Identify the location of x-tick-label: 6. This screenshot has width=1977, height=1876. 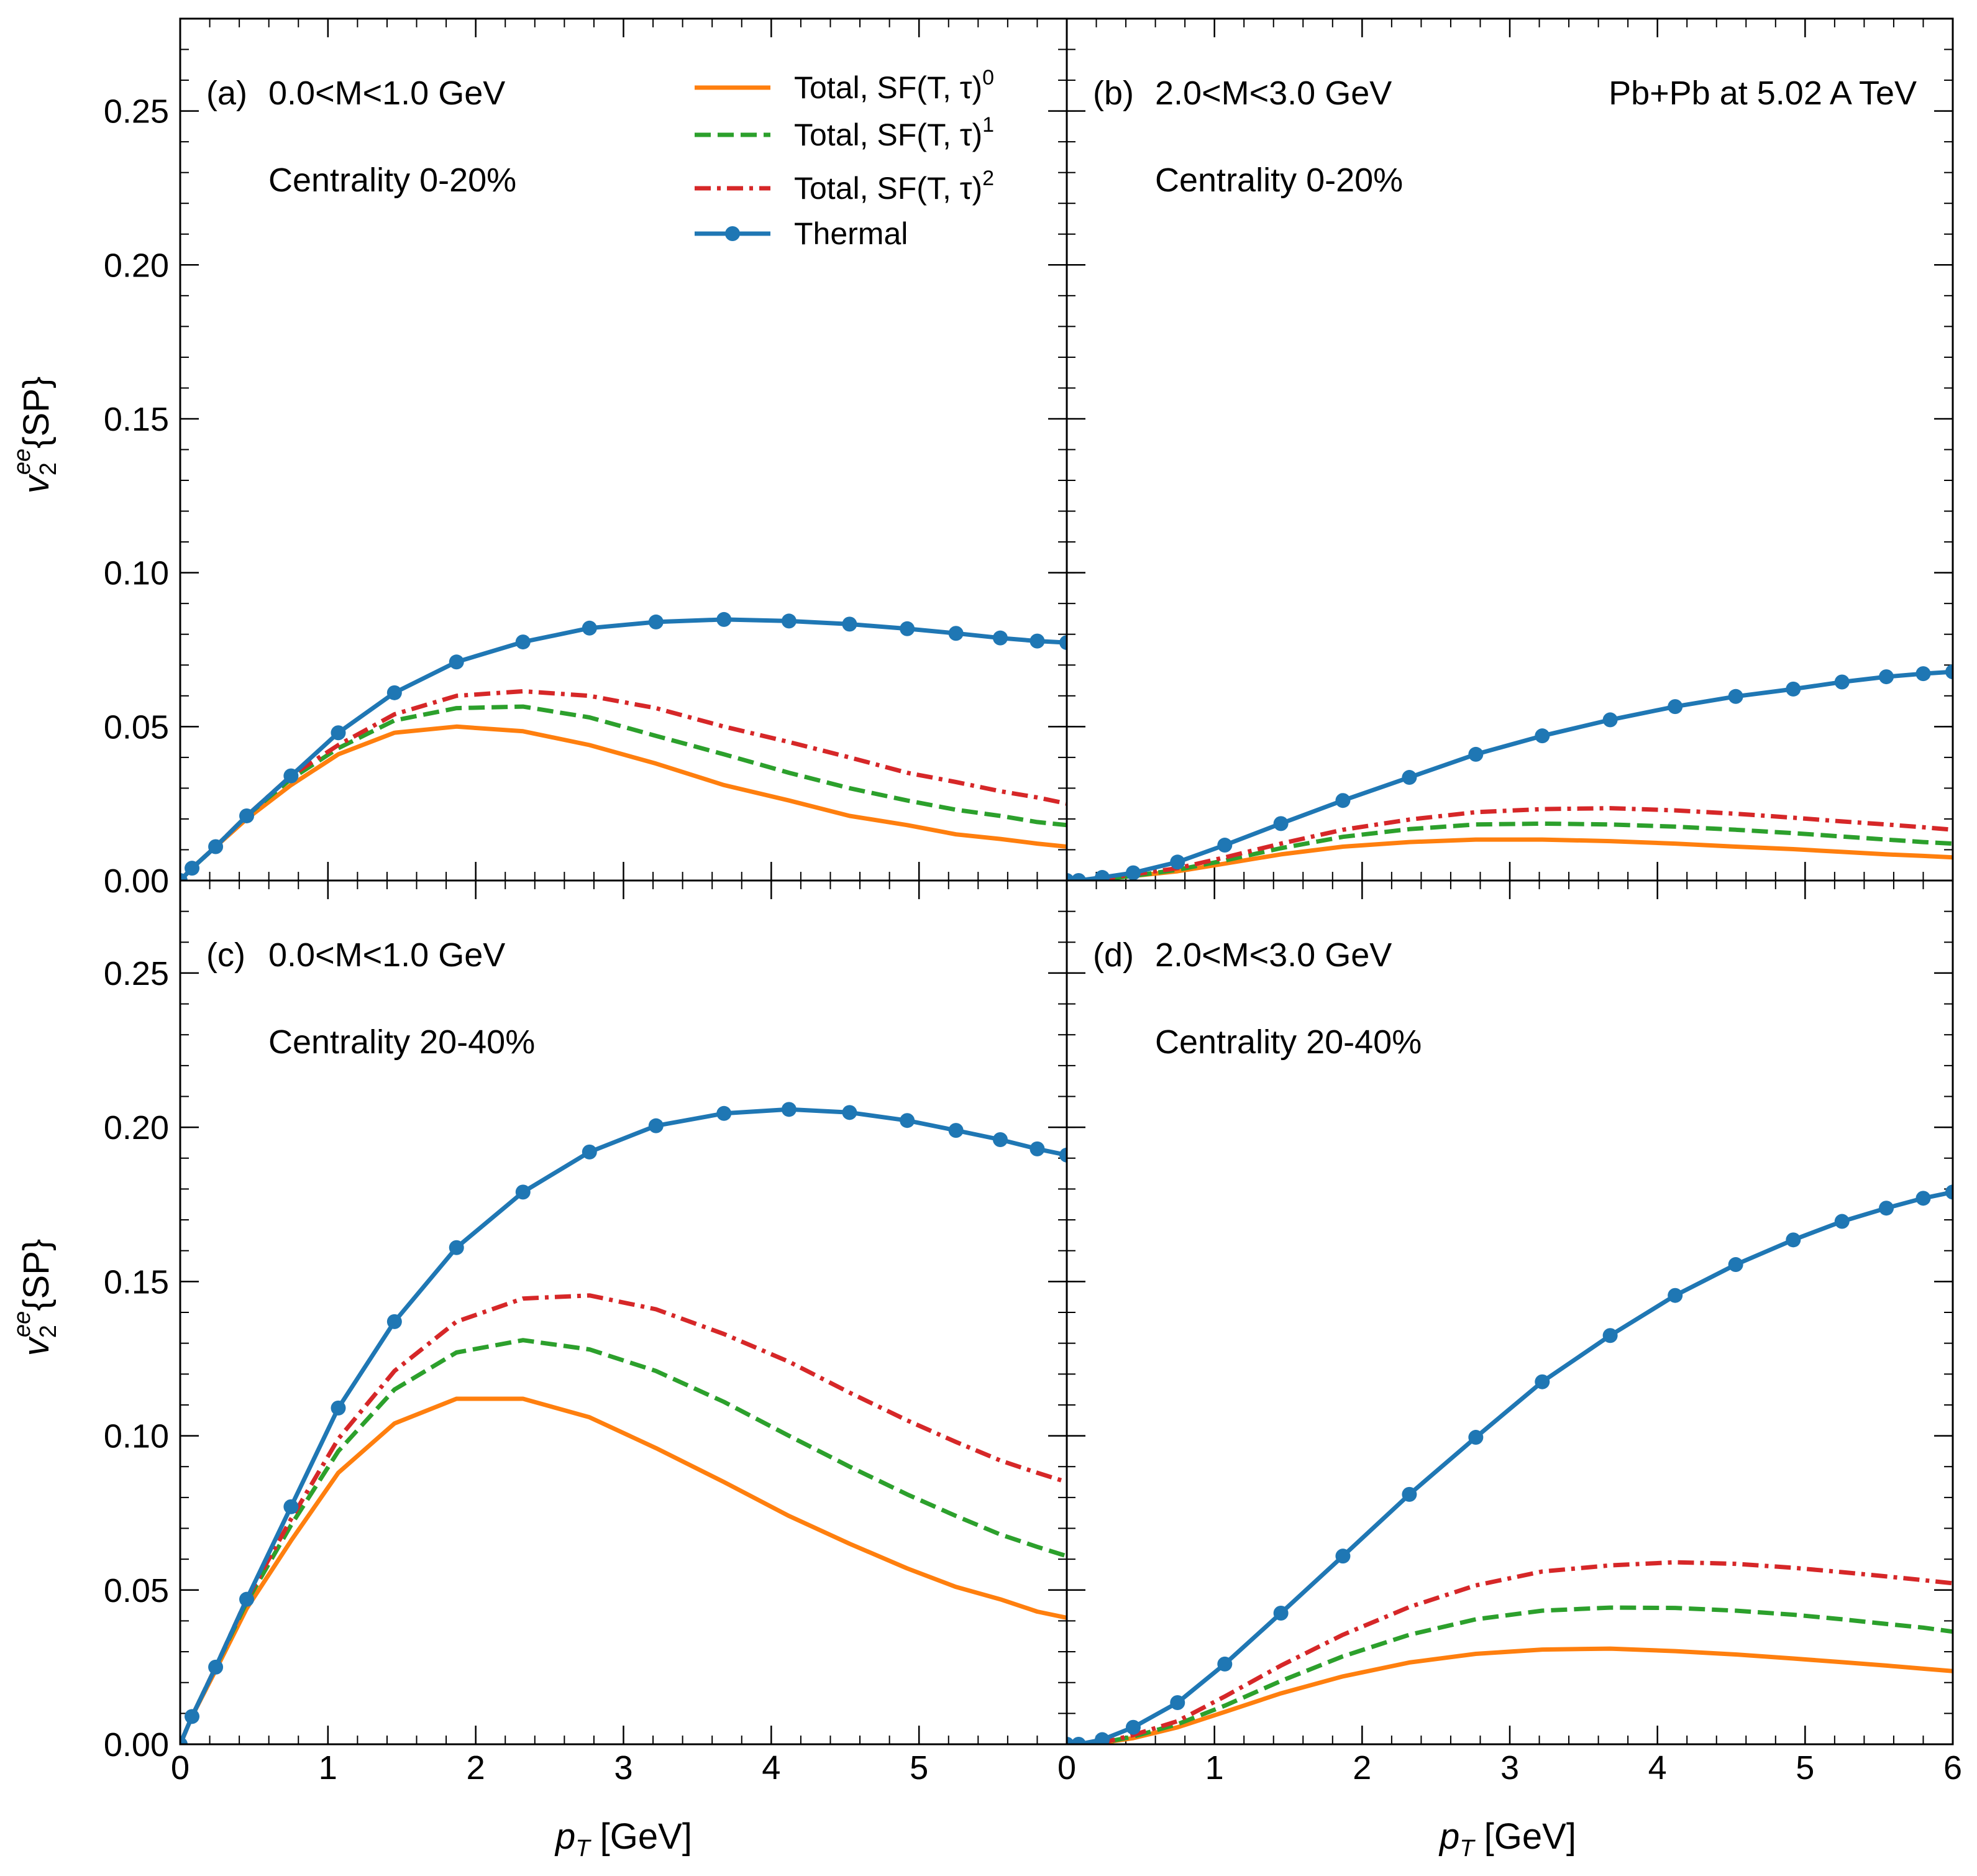
(1953, 1768).